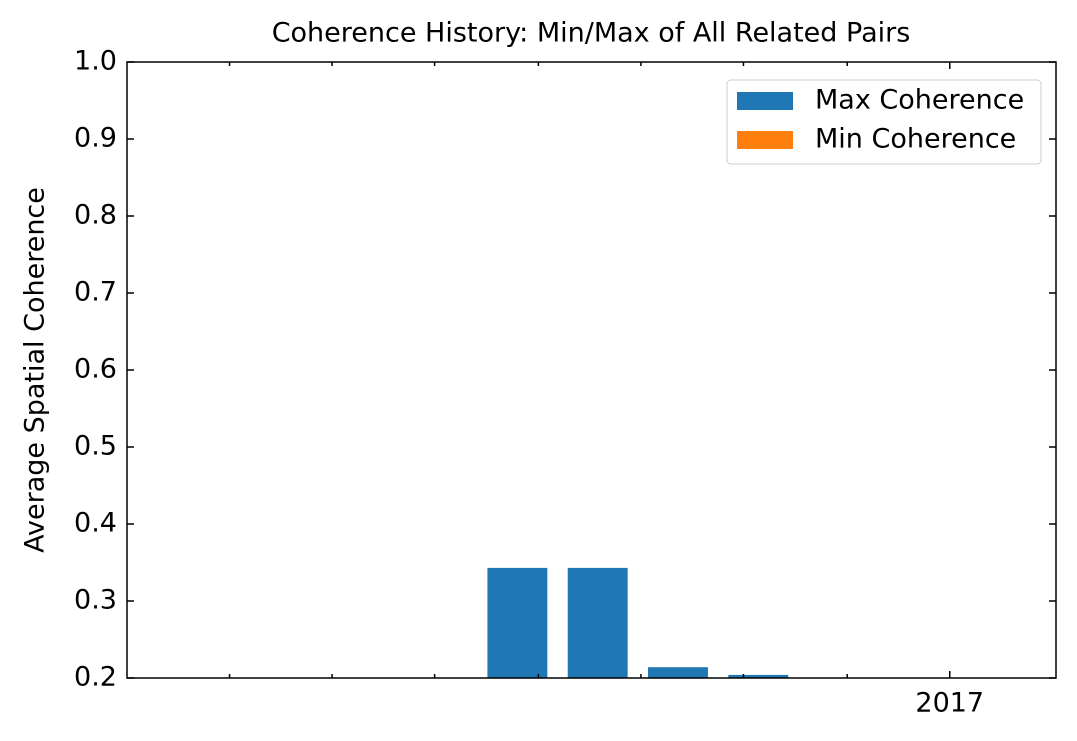 Image resolution: width=1077 pixels, height=741 pixels. I want to click on y-tick-label: 0.2, so click(95, 677).